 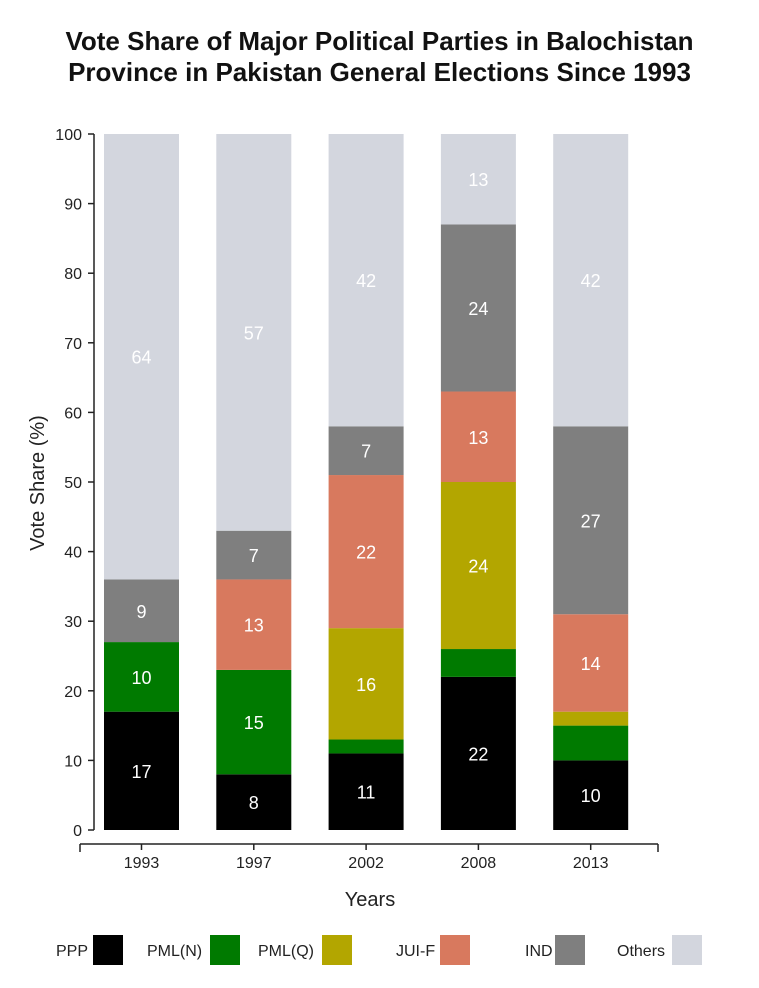 What do you see at coordinates (254, 863) in the screenshot?
I see `x-tick-label-1997: 1997` at bounding box center [254, 863].